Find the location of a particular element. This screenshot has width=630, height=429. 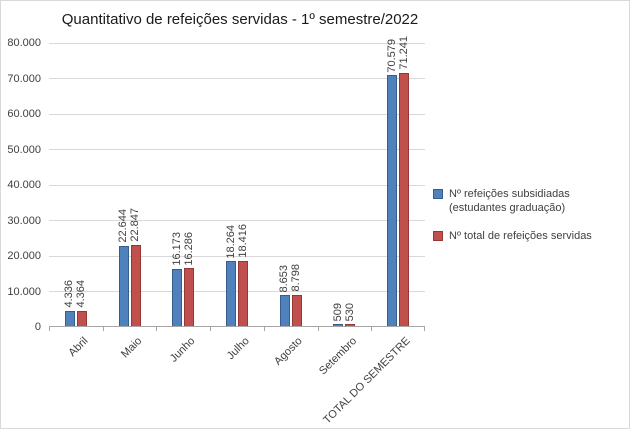

bar-value-label: 71.241 is located at coordinates (403, 53).